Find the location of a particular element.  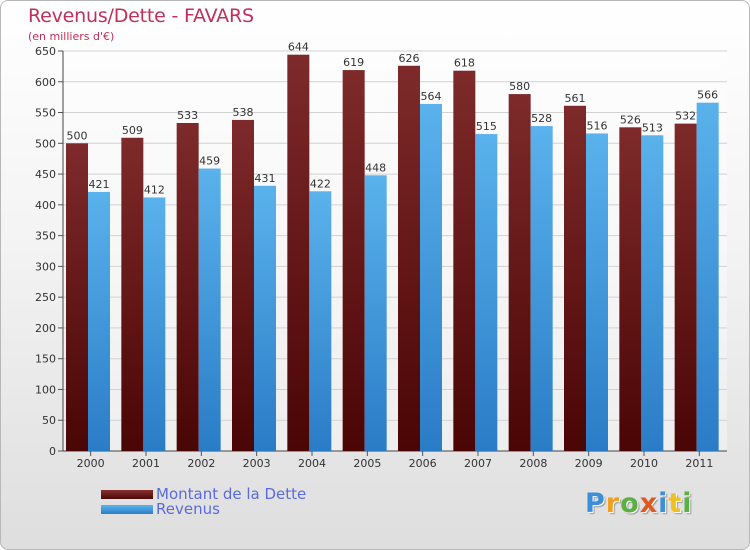

x-tick-label: 2003 is located at coordinates (257, 463).